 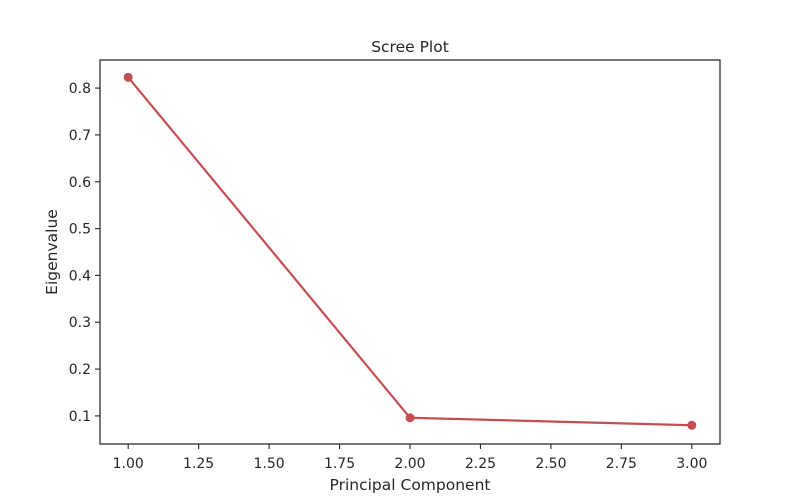 What do you see at coordinates (410, 485) in the screenshot?
I see `x-axis-label: Principal Component` at bounding box center [410, 485].